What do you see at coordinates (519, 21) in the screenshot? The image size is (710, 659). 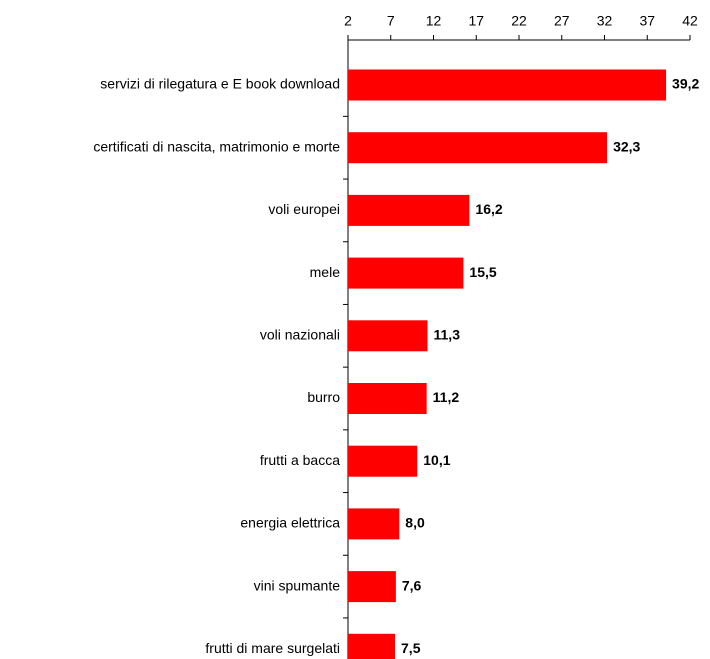 I see `x-tick-label: 22` at bounding box center [519, 21].